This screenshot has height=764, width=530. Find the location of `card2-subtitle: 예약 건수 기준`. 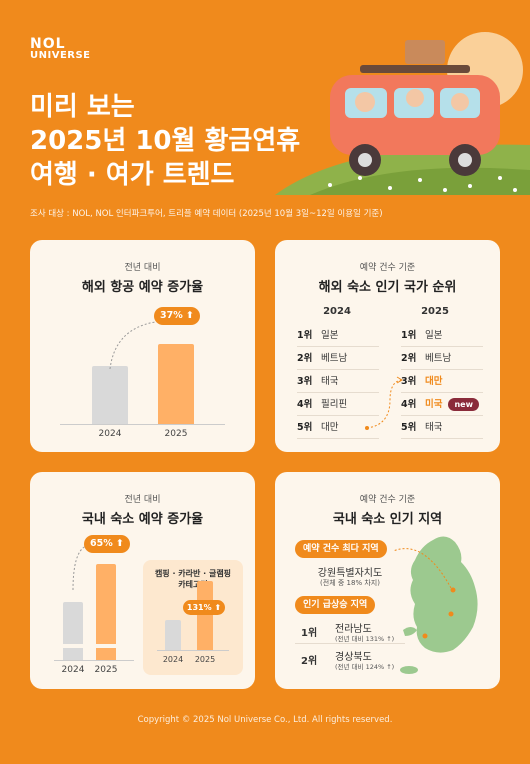

card2-subtitle: 예약 건수 기준 is located at coordinates (387, 268).